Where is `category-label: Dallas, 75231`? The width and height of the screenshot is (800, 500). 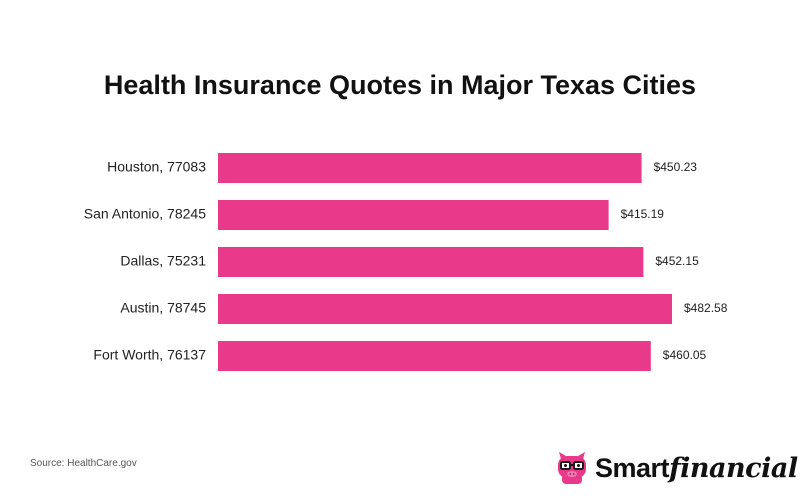
category-label: Dallas, 75231 is located at coordinates (163, 261).